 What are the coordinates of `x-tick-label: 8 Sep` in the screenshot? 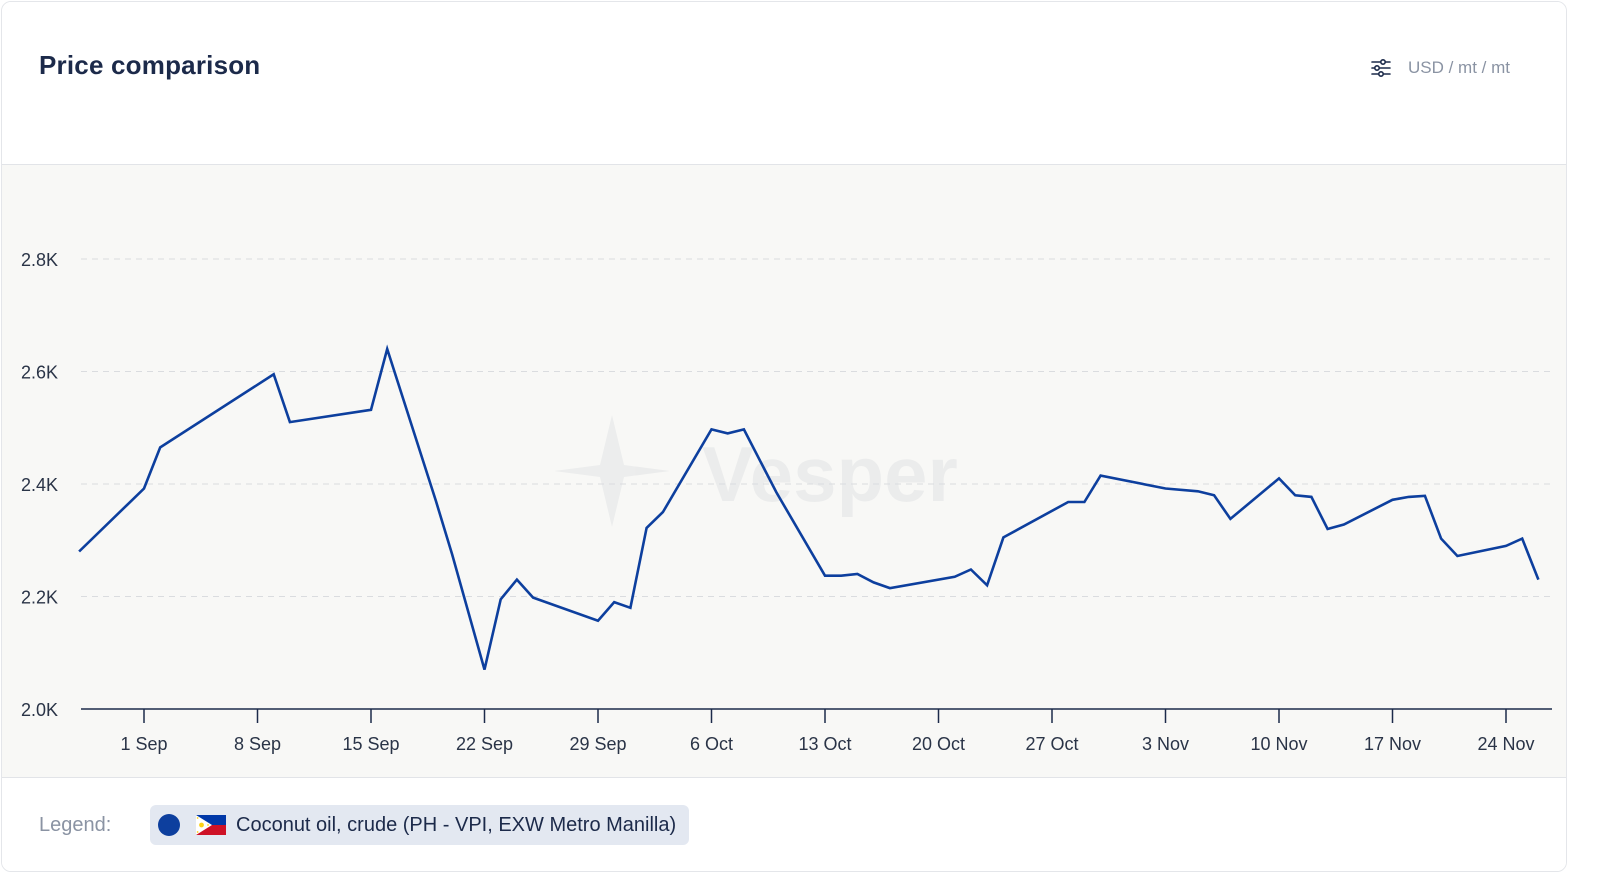 It's located at (257, 744).